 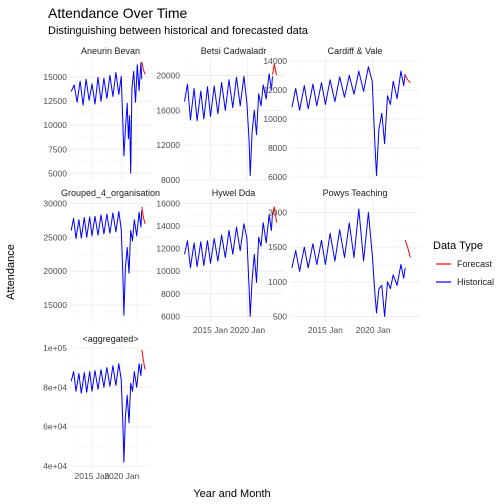 What do you see at coordinates (57, 173) in the screenshot?
I see `y-tick-label: 5000` at bounding box center [57, 173].